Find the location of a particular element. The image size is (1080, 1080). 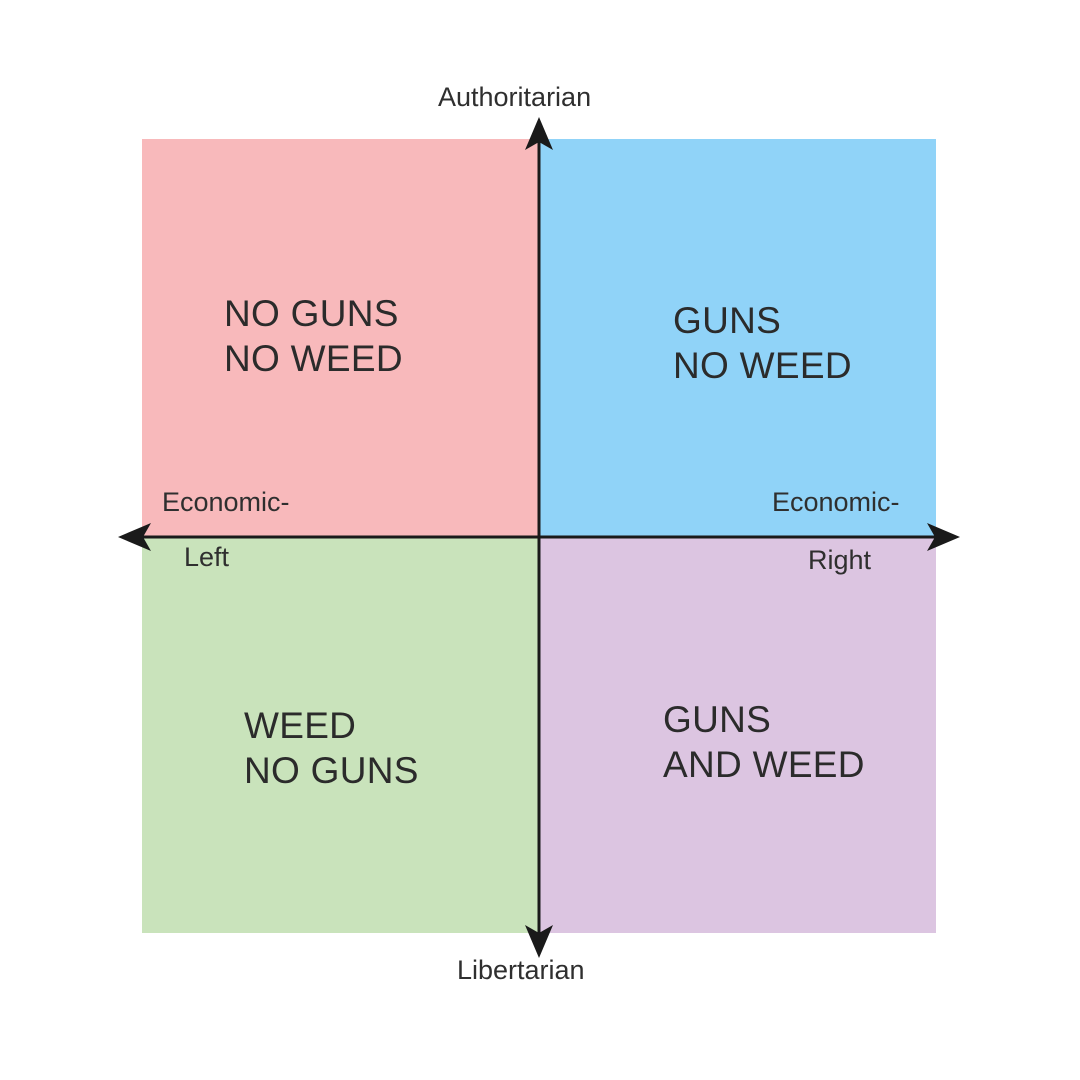

quadrant-authoritarian-left is located at coordinates (340, 337).